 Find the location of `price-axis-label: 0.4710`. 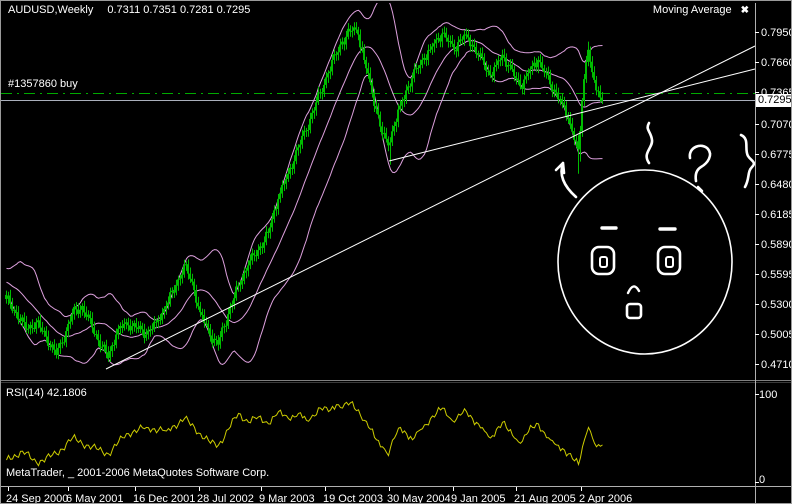

price-axis-label: 0.4710 is located at coordinates (776, 365).